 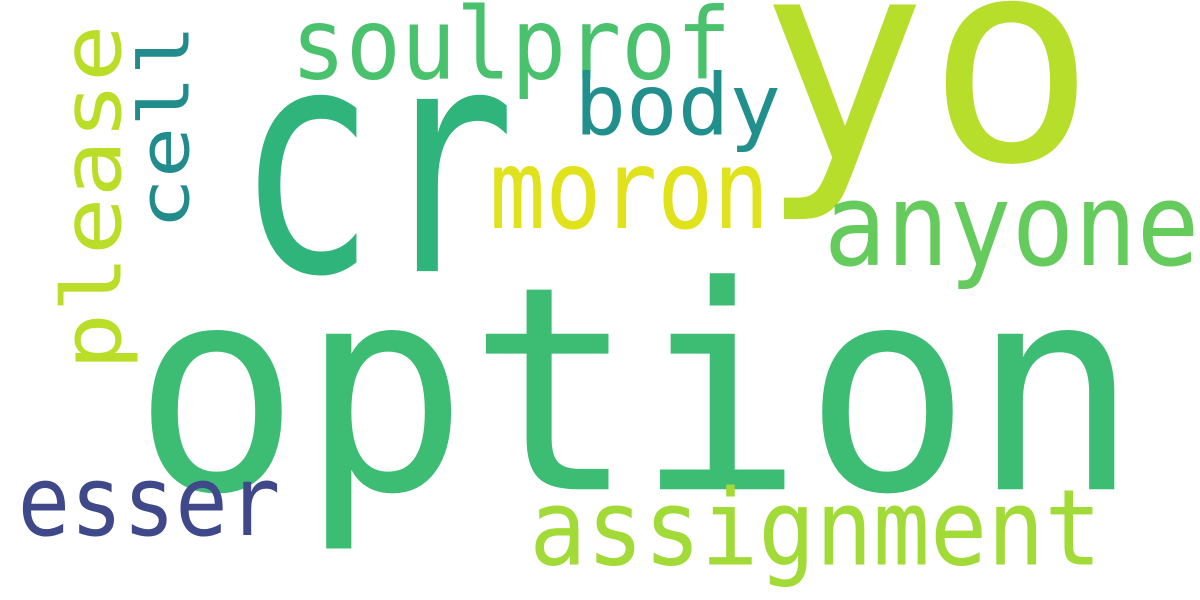 I want to click on word-yo: yo, so click(x=927, y=114).